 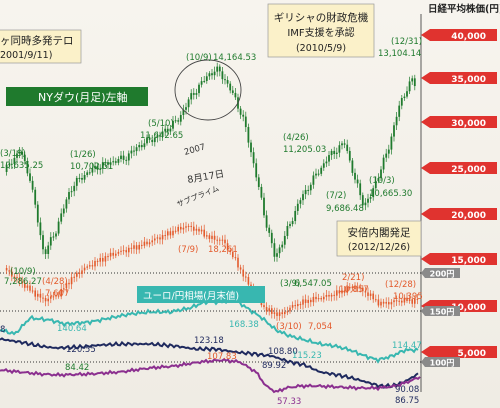 I want to click on legend-nydow-bg, so click(x=77, y=96).